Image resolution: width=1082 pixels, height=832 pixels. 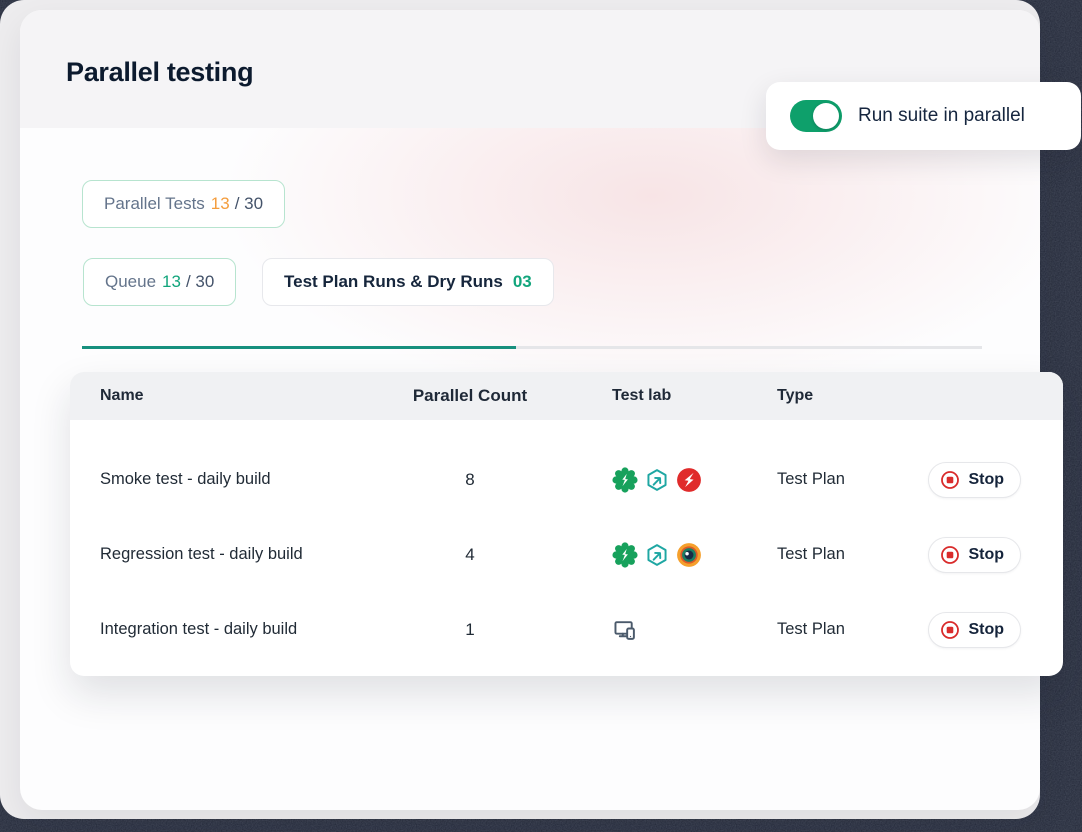 What do you see at coordinates (470, 554) in the screenshot?
I see `parallel-count: 4` at bounding box center [470, 554].